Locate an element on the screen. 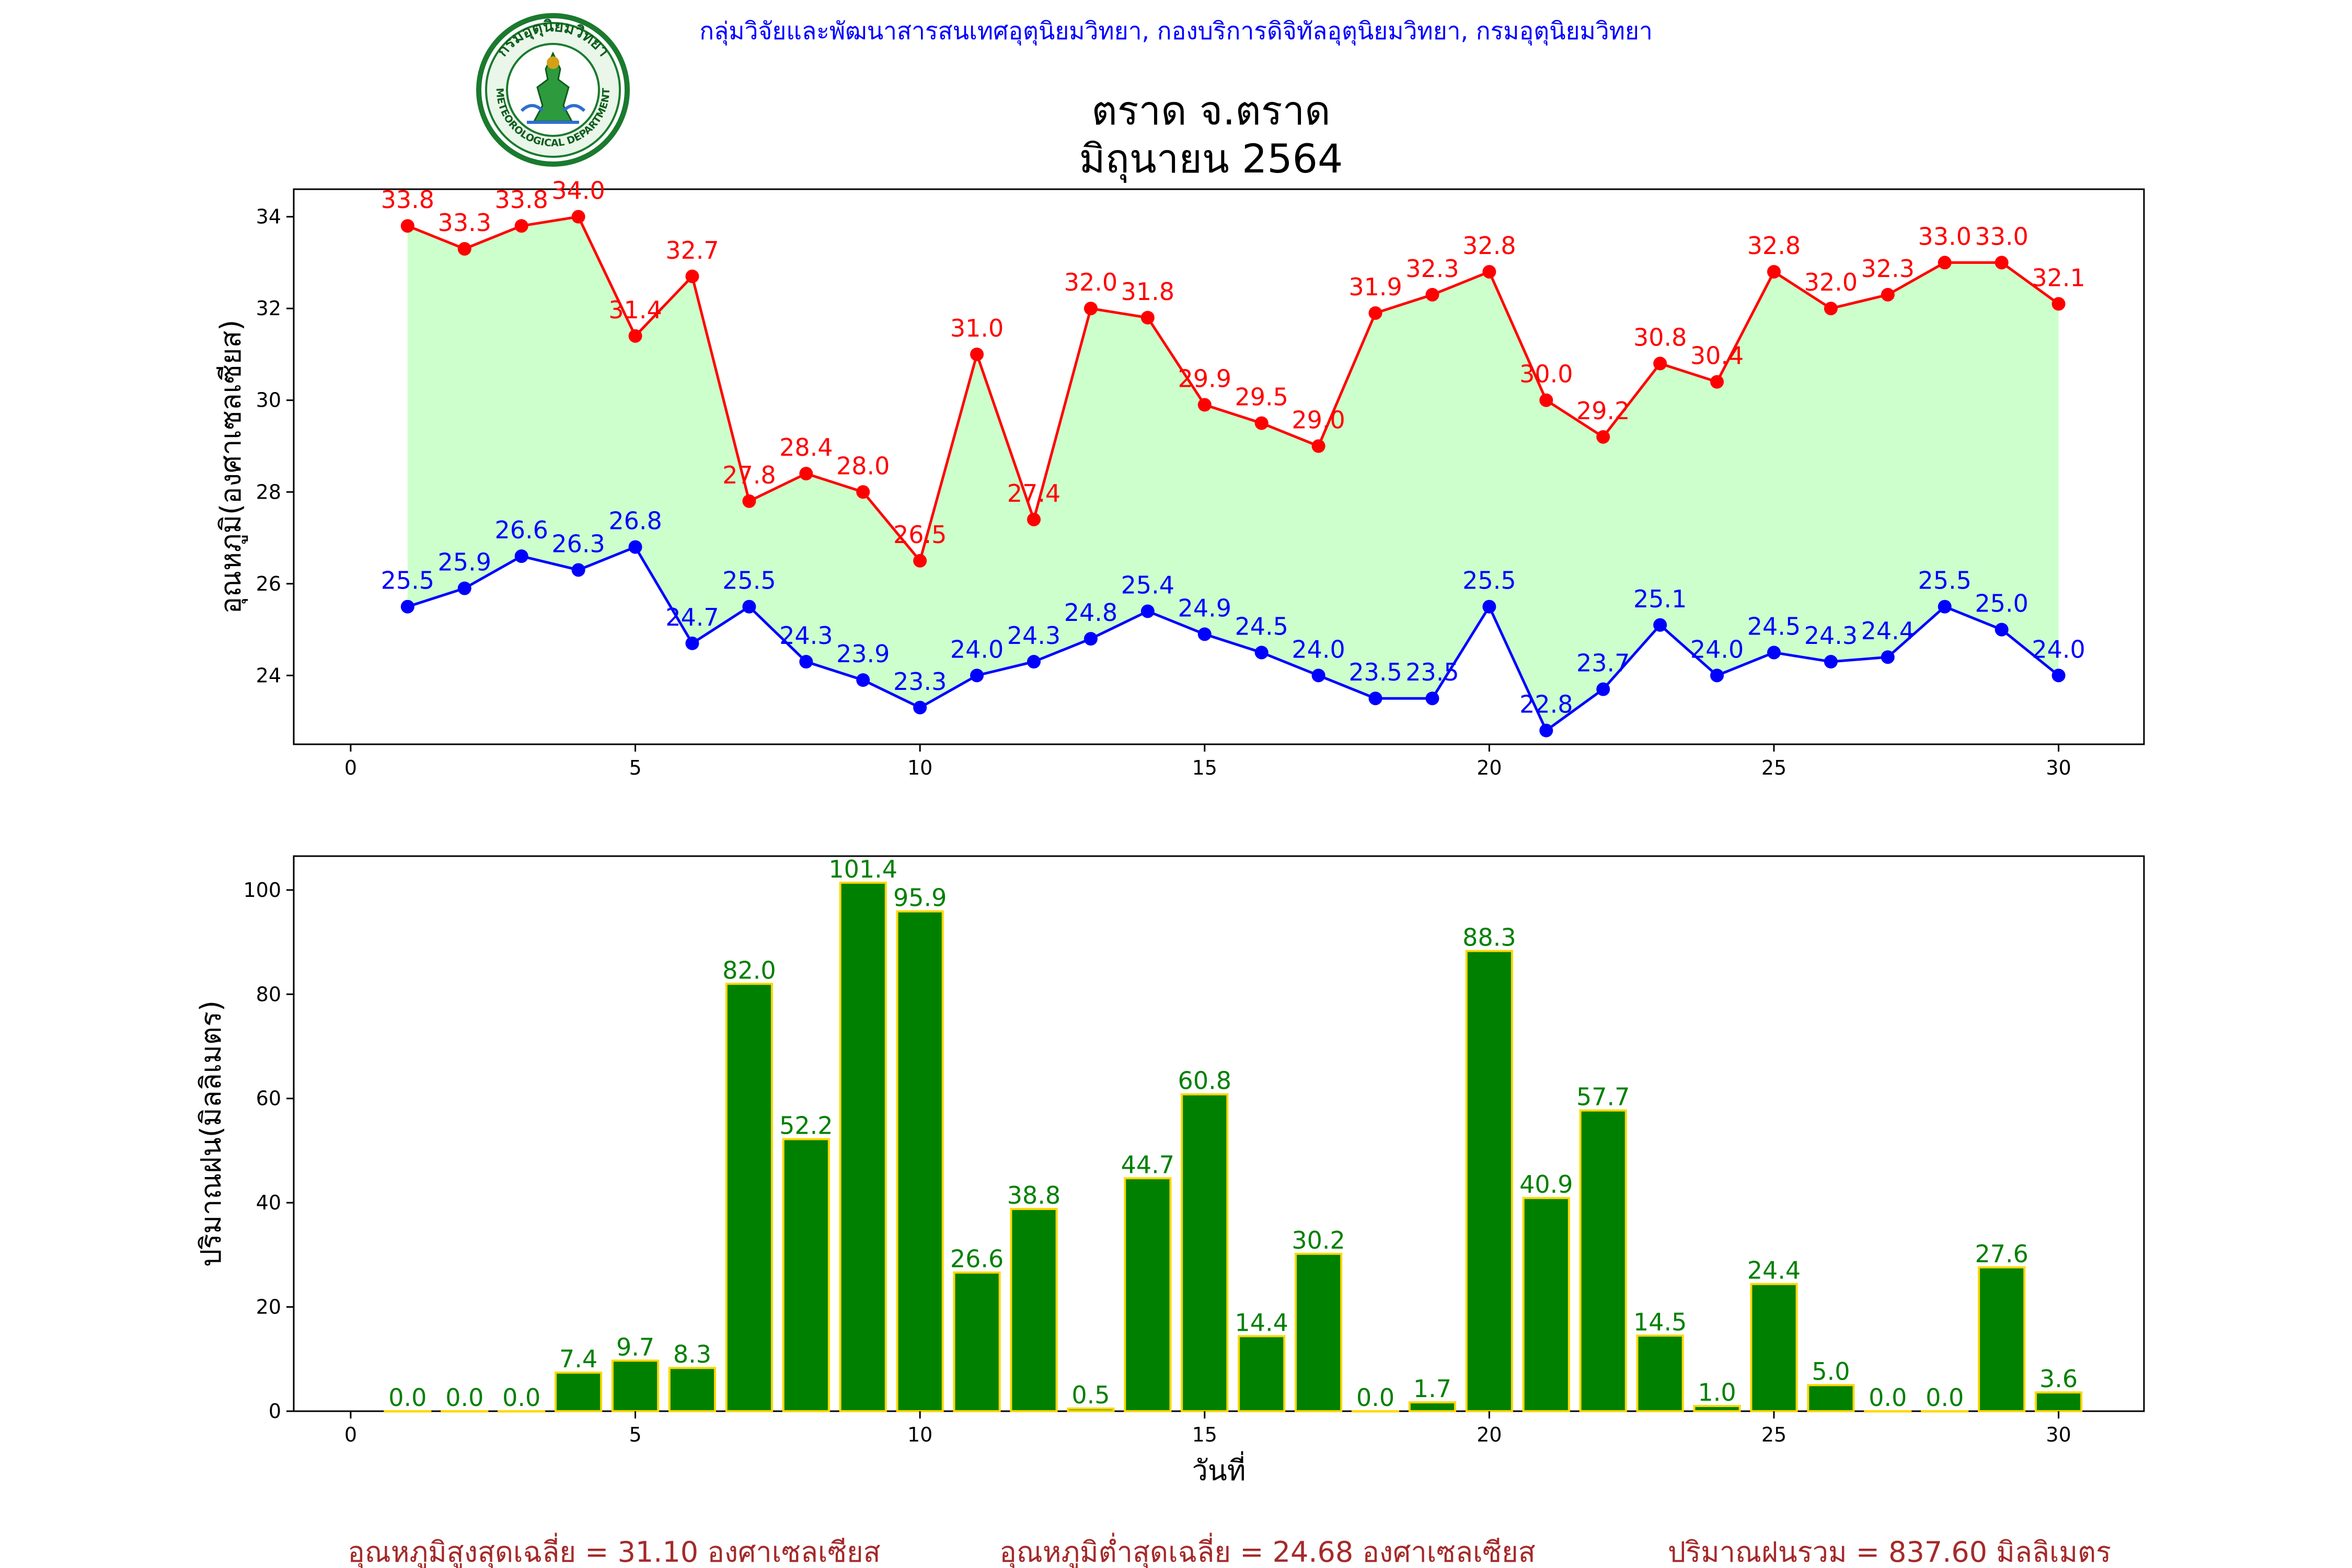 The image size is (2352, 1568). rainfall-value-label: 30.2 is located at coordinates (1318, 1240).